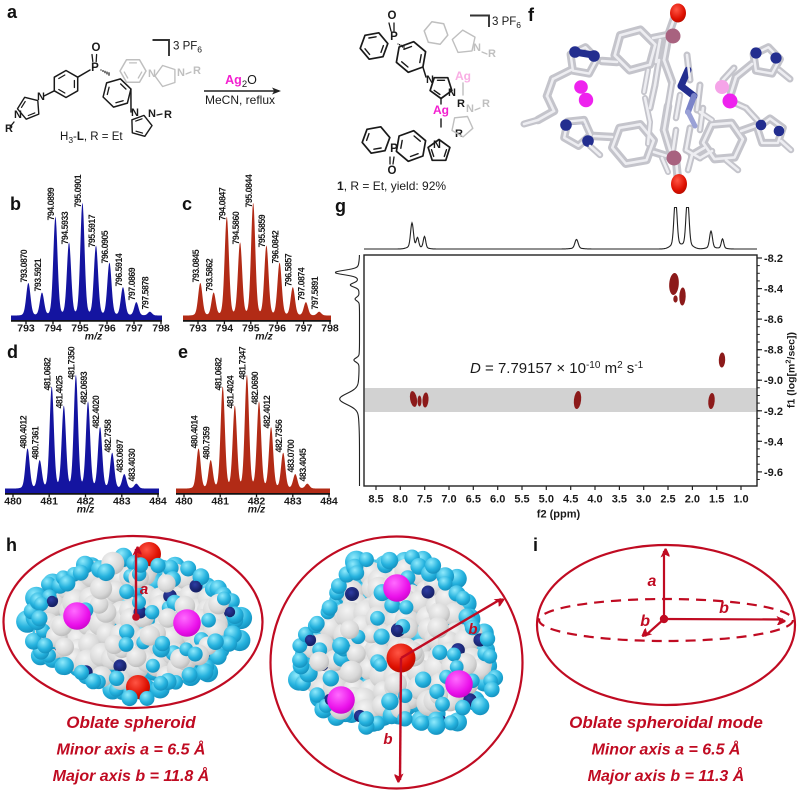 The width and height of the screenshot is (800, 798). I want to click on svg-text: 793.0845, so click(196, 265).